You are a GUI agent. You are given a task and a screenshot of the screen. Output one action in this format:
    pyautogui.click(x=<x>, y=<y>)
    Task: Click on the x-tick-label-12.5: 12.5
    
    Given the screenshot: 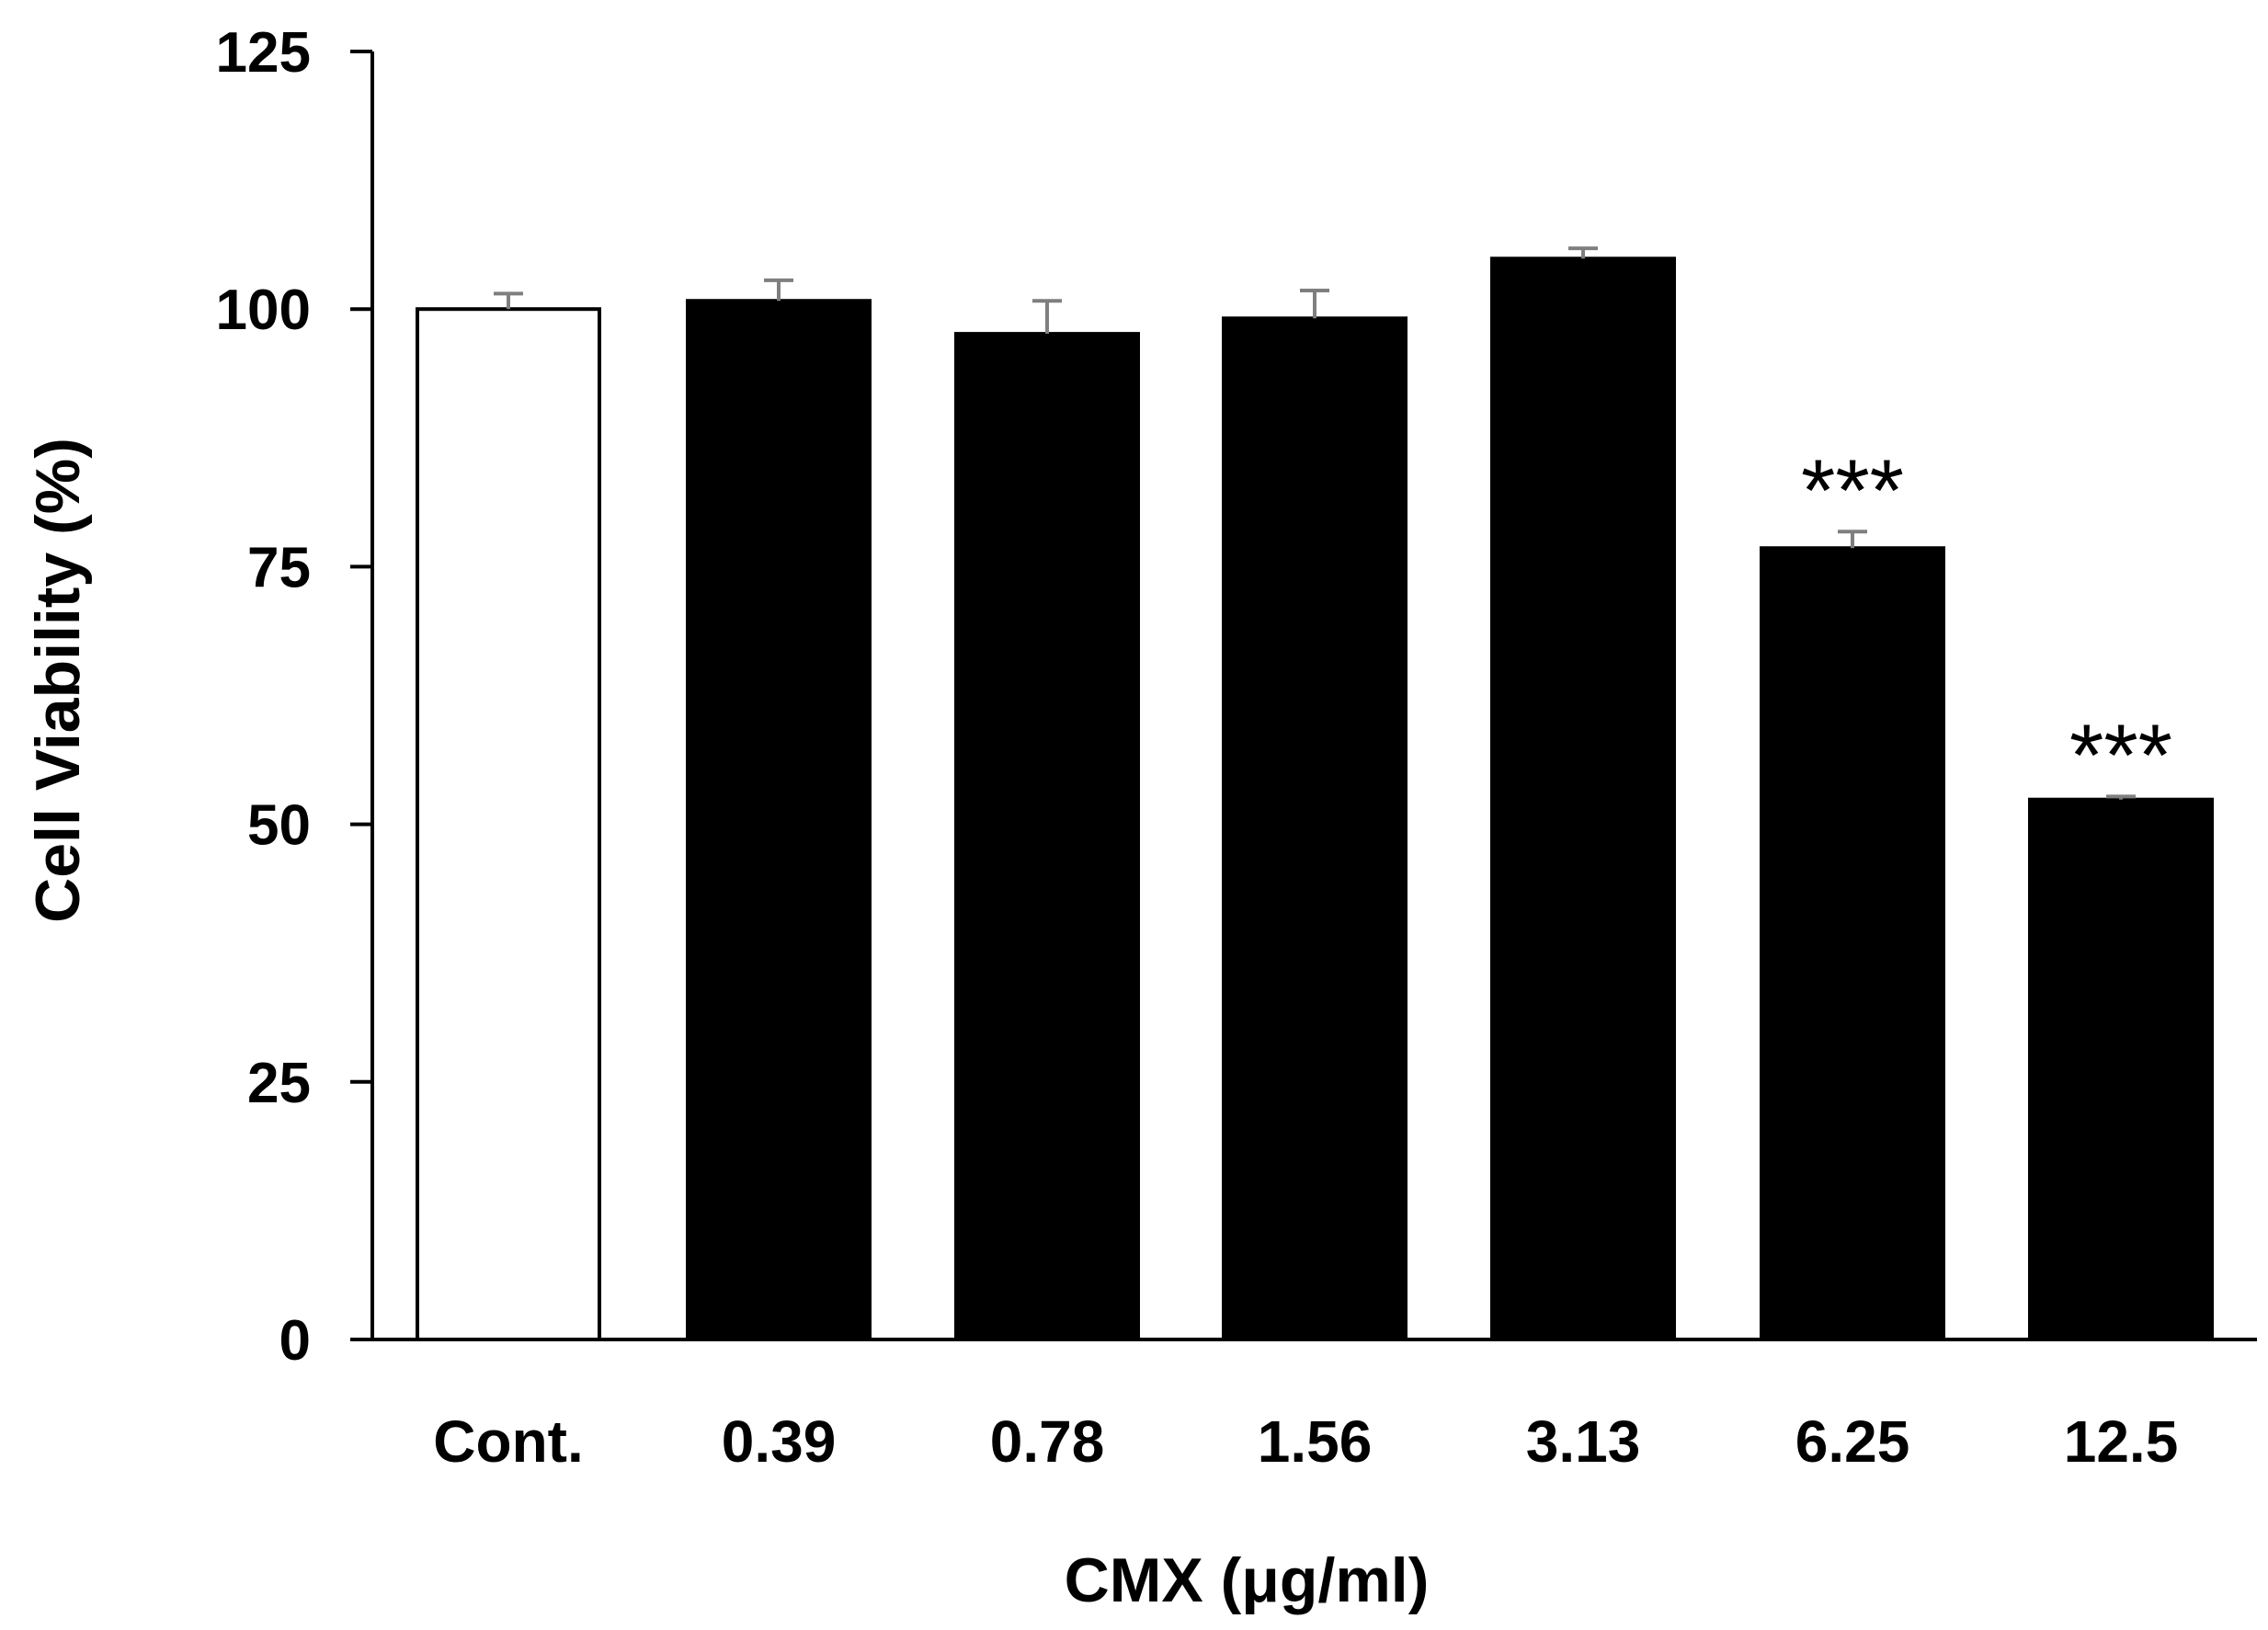 What is the action you would take?
    pyautogui.click(x=2121, y=1441)
    